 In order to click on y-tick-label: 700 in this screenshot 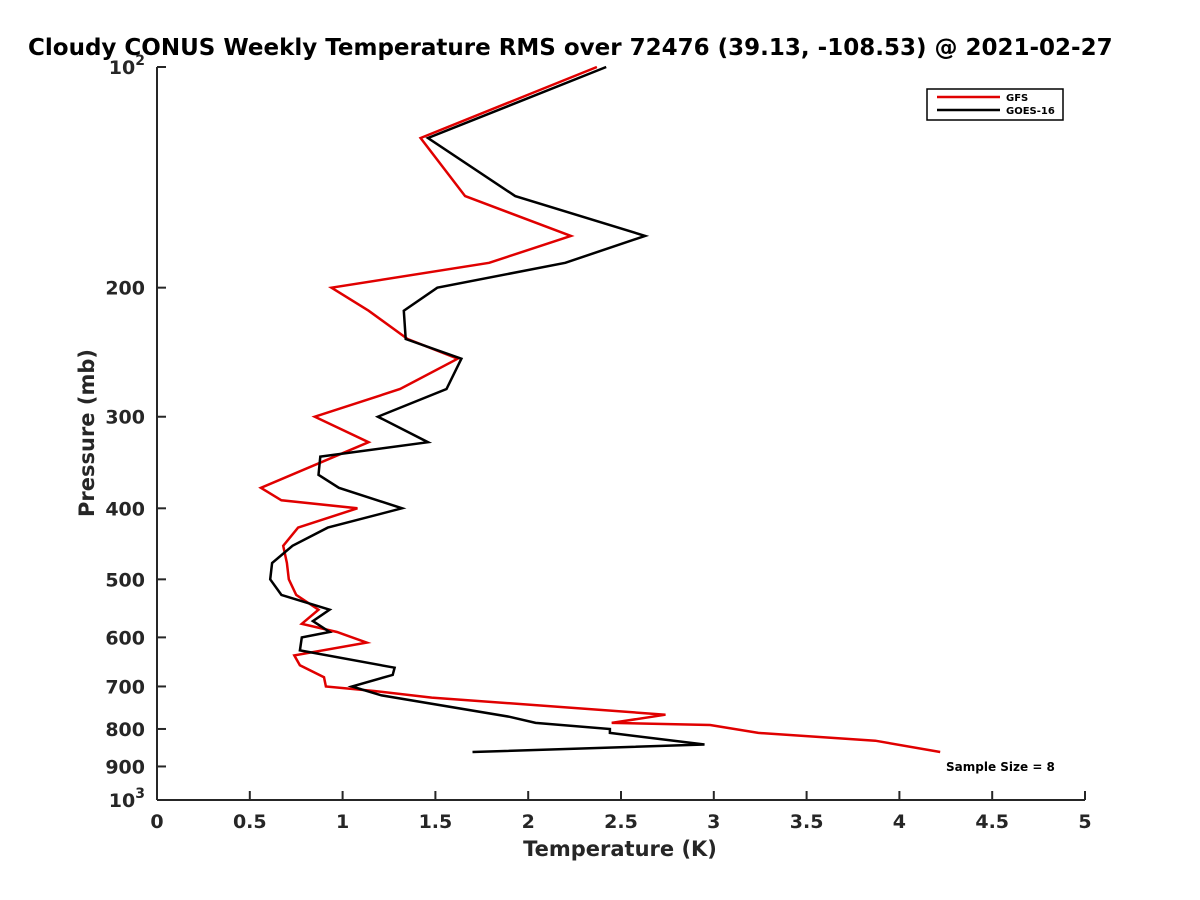, I will do `click(125, 687)`.